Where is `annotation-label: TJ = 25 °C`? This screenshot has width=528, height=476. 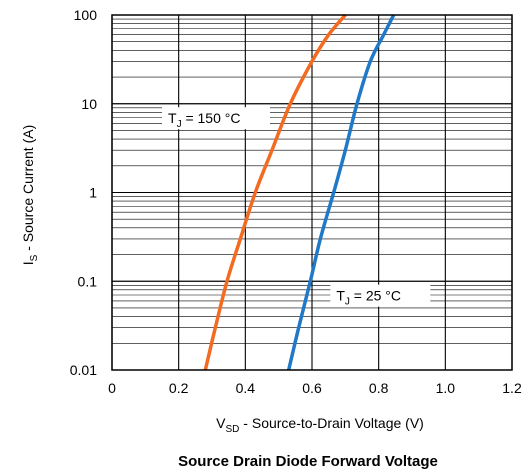 annotation-label: TJ = 25 °C is located at coordinates (368, 298).